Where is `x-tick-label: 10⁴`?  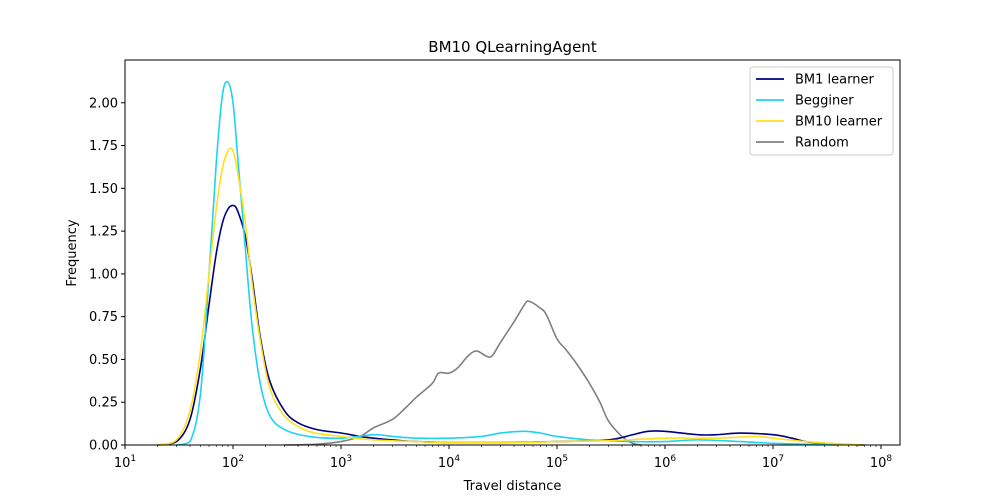
x-tick-label: 10⁴ is located at coordinates (449, 462).